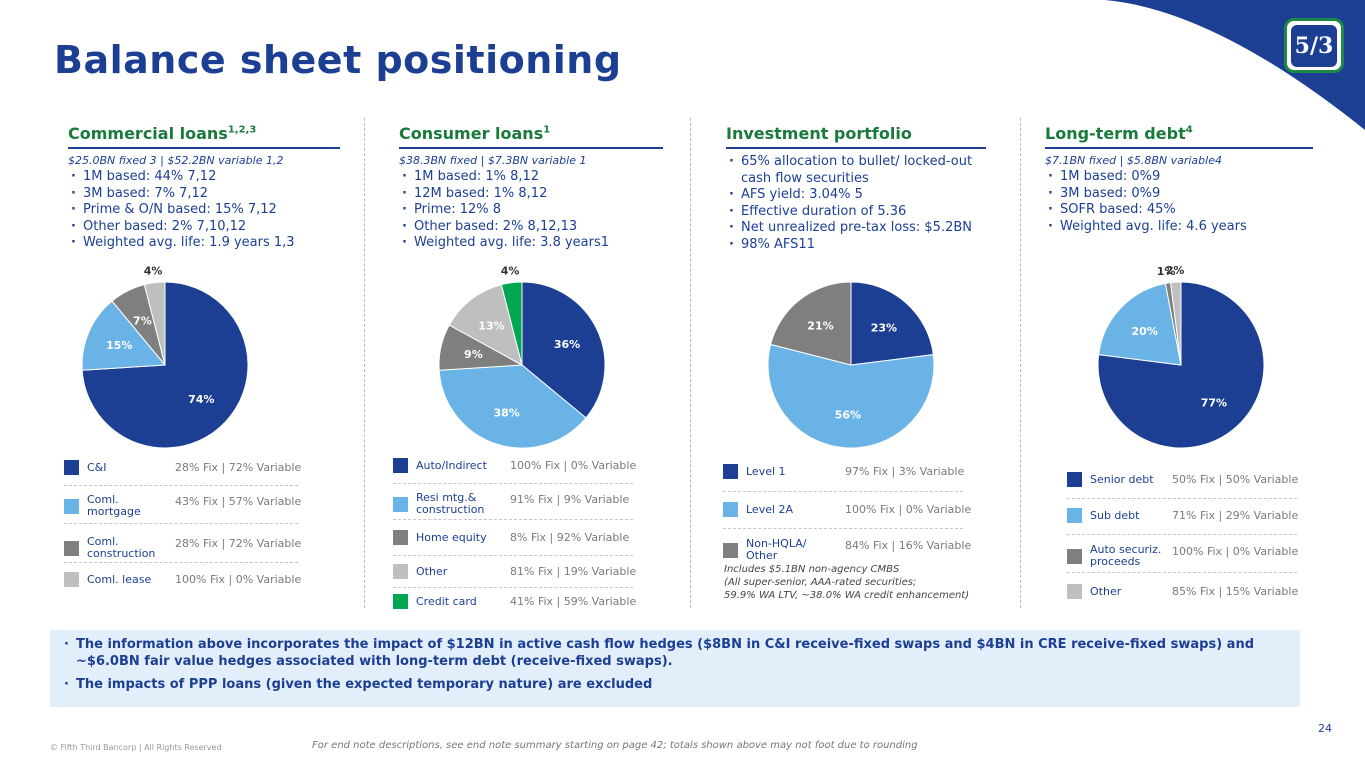 Image resolution: width=1365 pixels, height=768 pixels. What do you see at coordinates (1235, 515) in the screenshot?
I see `legend-fix-variable: 71% Fix | 29% Variable` at bounding box center [1235, 515].